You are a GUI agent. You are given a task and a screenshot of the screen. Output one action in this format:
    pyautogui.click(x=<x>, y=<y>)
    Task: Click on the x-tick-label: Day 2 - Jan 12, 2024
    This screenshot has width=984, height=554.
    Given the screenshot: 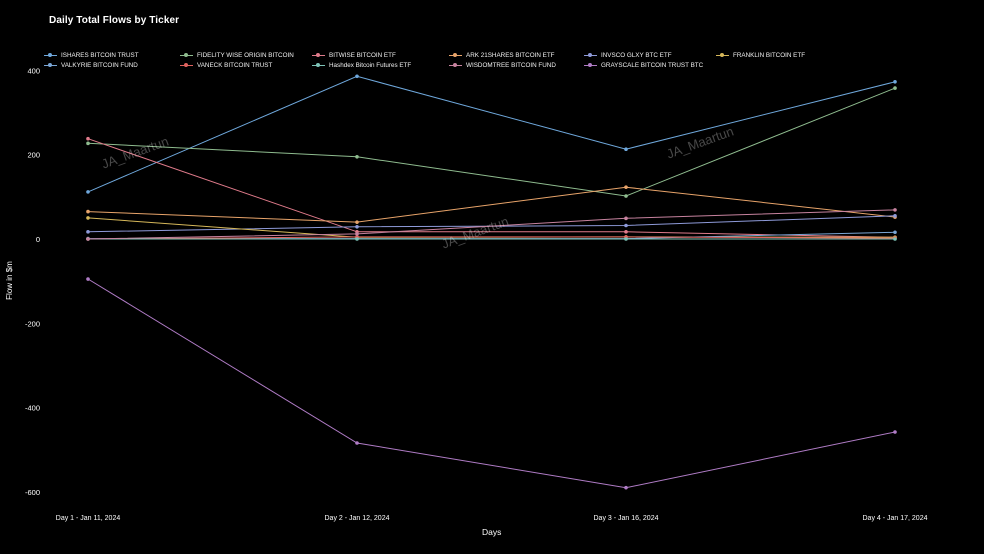 What is the action you would take?
    pyautogui.click(x=357, y=518)
    